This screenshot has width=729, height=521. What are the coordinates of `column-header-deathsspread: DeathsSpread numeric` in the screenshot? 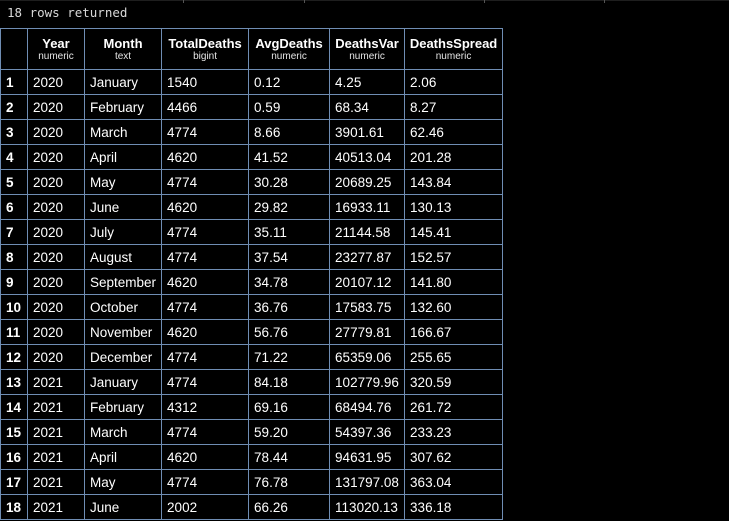 It's located at (454, 49).